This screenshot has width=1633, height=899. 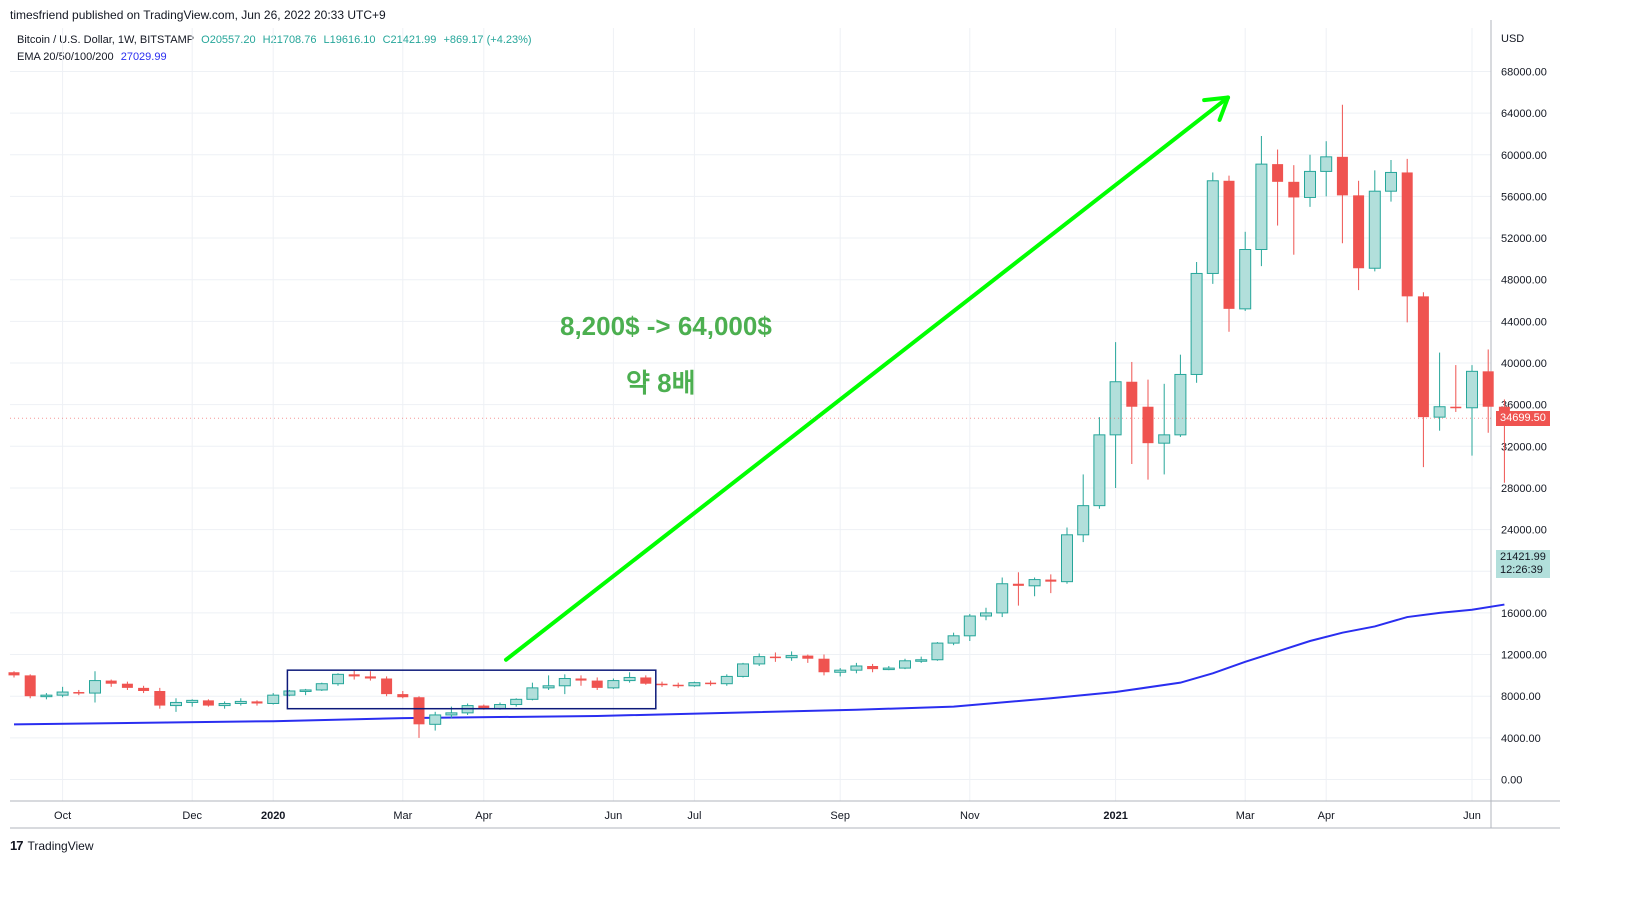 What do you see at coordinates (1524, 322) in the screenshot?
I see `y-tick-label: 44000.00` at bounding box center [1524, 322].